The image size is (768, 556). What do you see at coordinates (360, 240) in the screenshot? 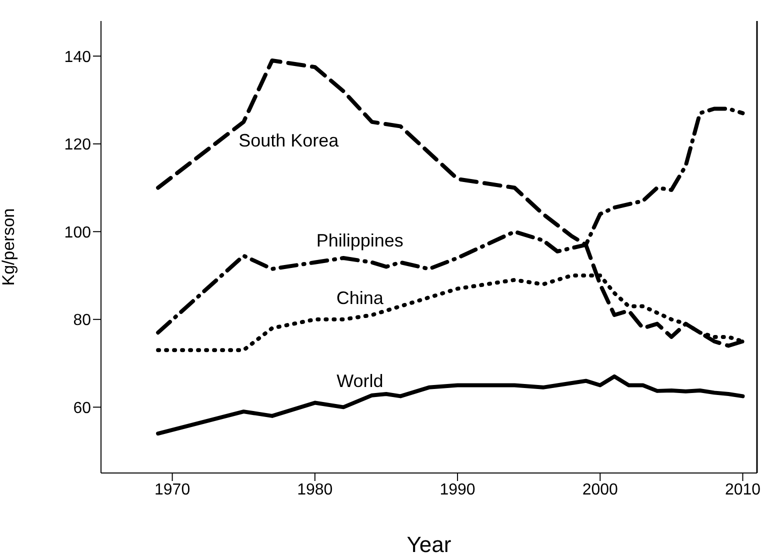
I see `series-label: Philippines` at bounding box center [360, 240].